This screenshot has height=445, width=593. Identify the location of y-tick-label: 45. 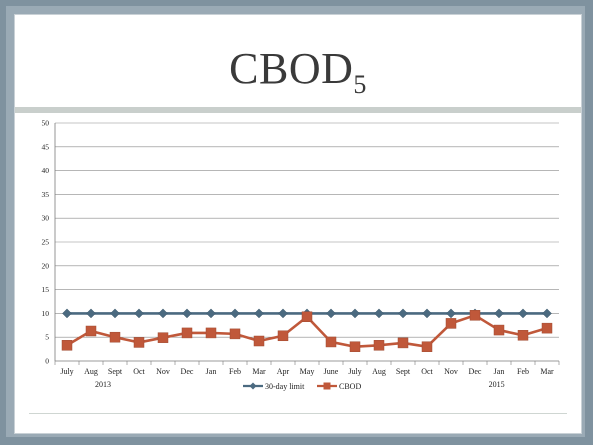
(46, 146).